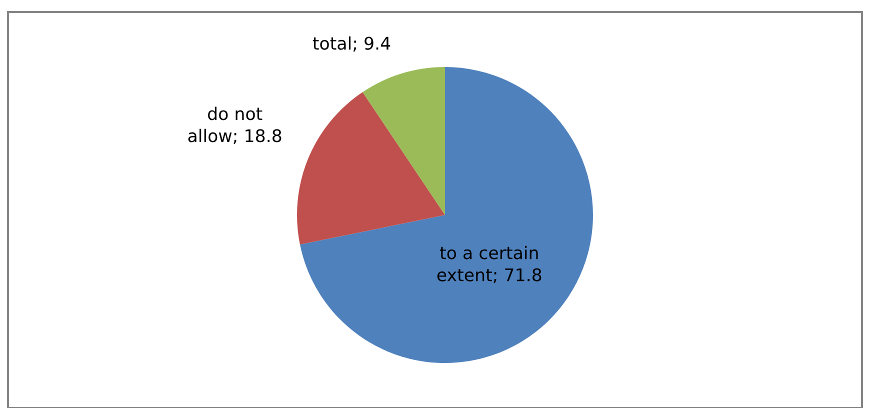  What do you see at coordinates (235, 125) in the screenshot?
I see `slice-label: do not allow; 18.8` at bounding box center [235, 125].